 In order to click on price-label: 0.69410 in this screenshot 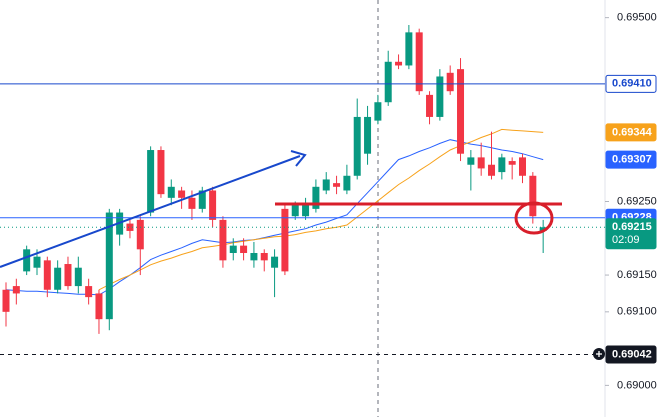, I will do `click(632, 84)`.